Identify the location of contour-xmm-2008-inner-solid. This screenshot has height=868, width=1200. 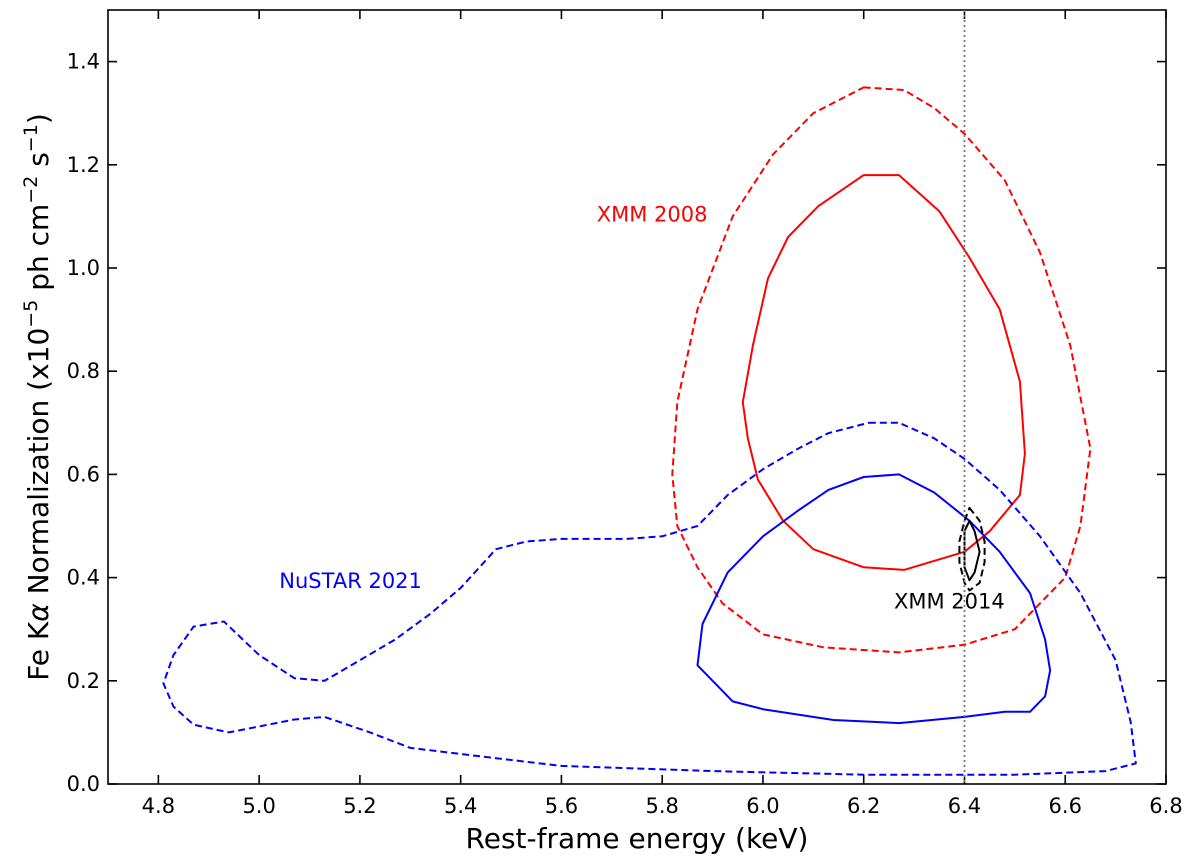
(883, 372).